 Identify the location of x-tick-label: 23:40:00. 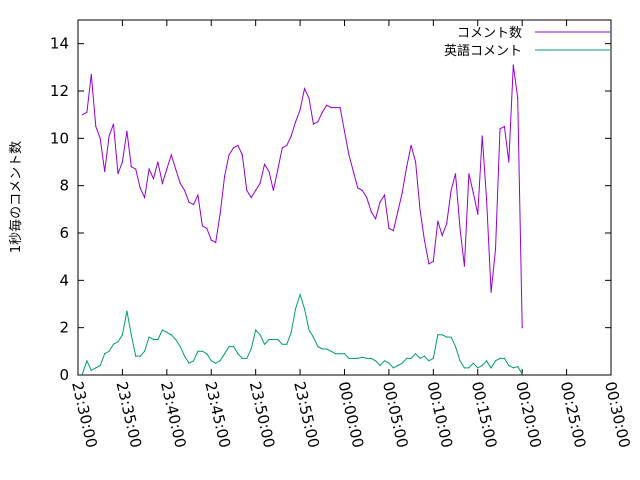
(173, 415).